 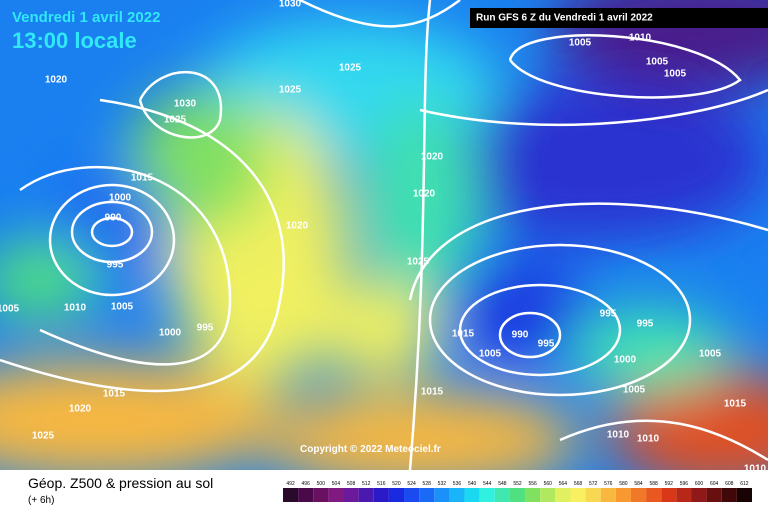 I want to click on legend-tick-label: 512, so click(x=366, y=484).